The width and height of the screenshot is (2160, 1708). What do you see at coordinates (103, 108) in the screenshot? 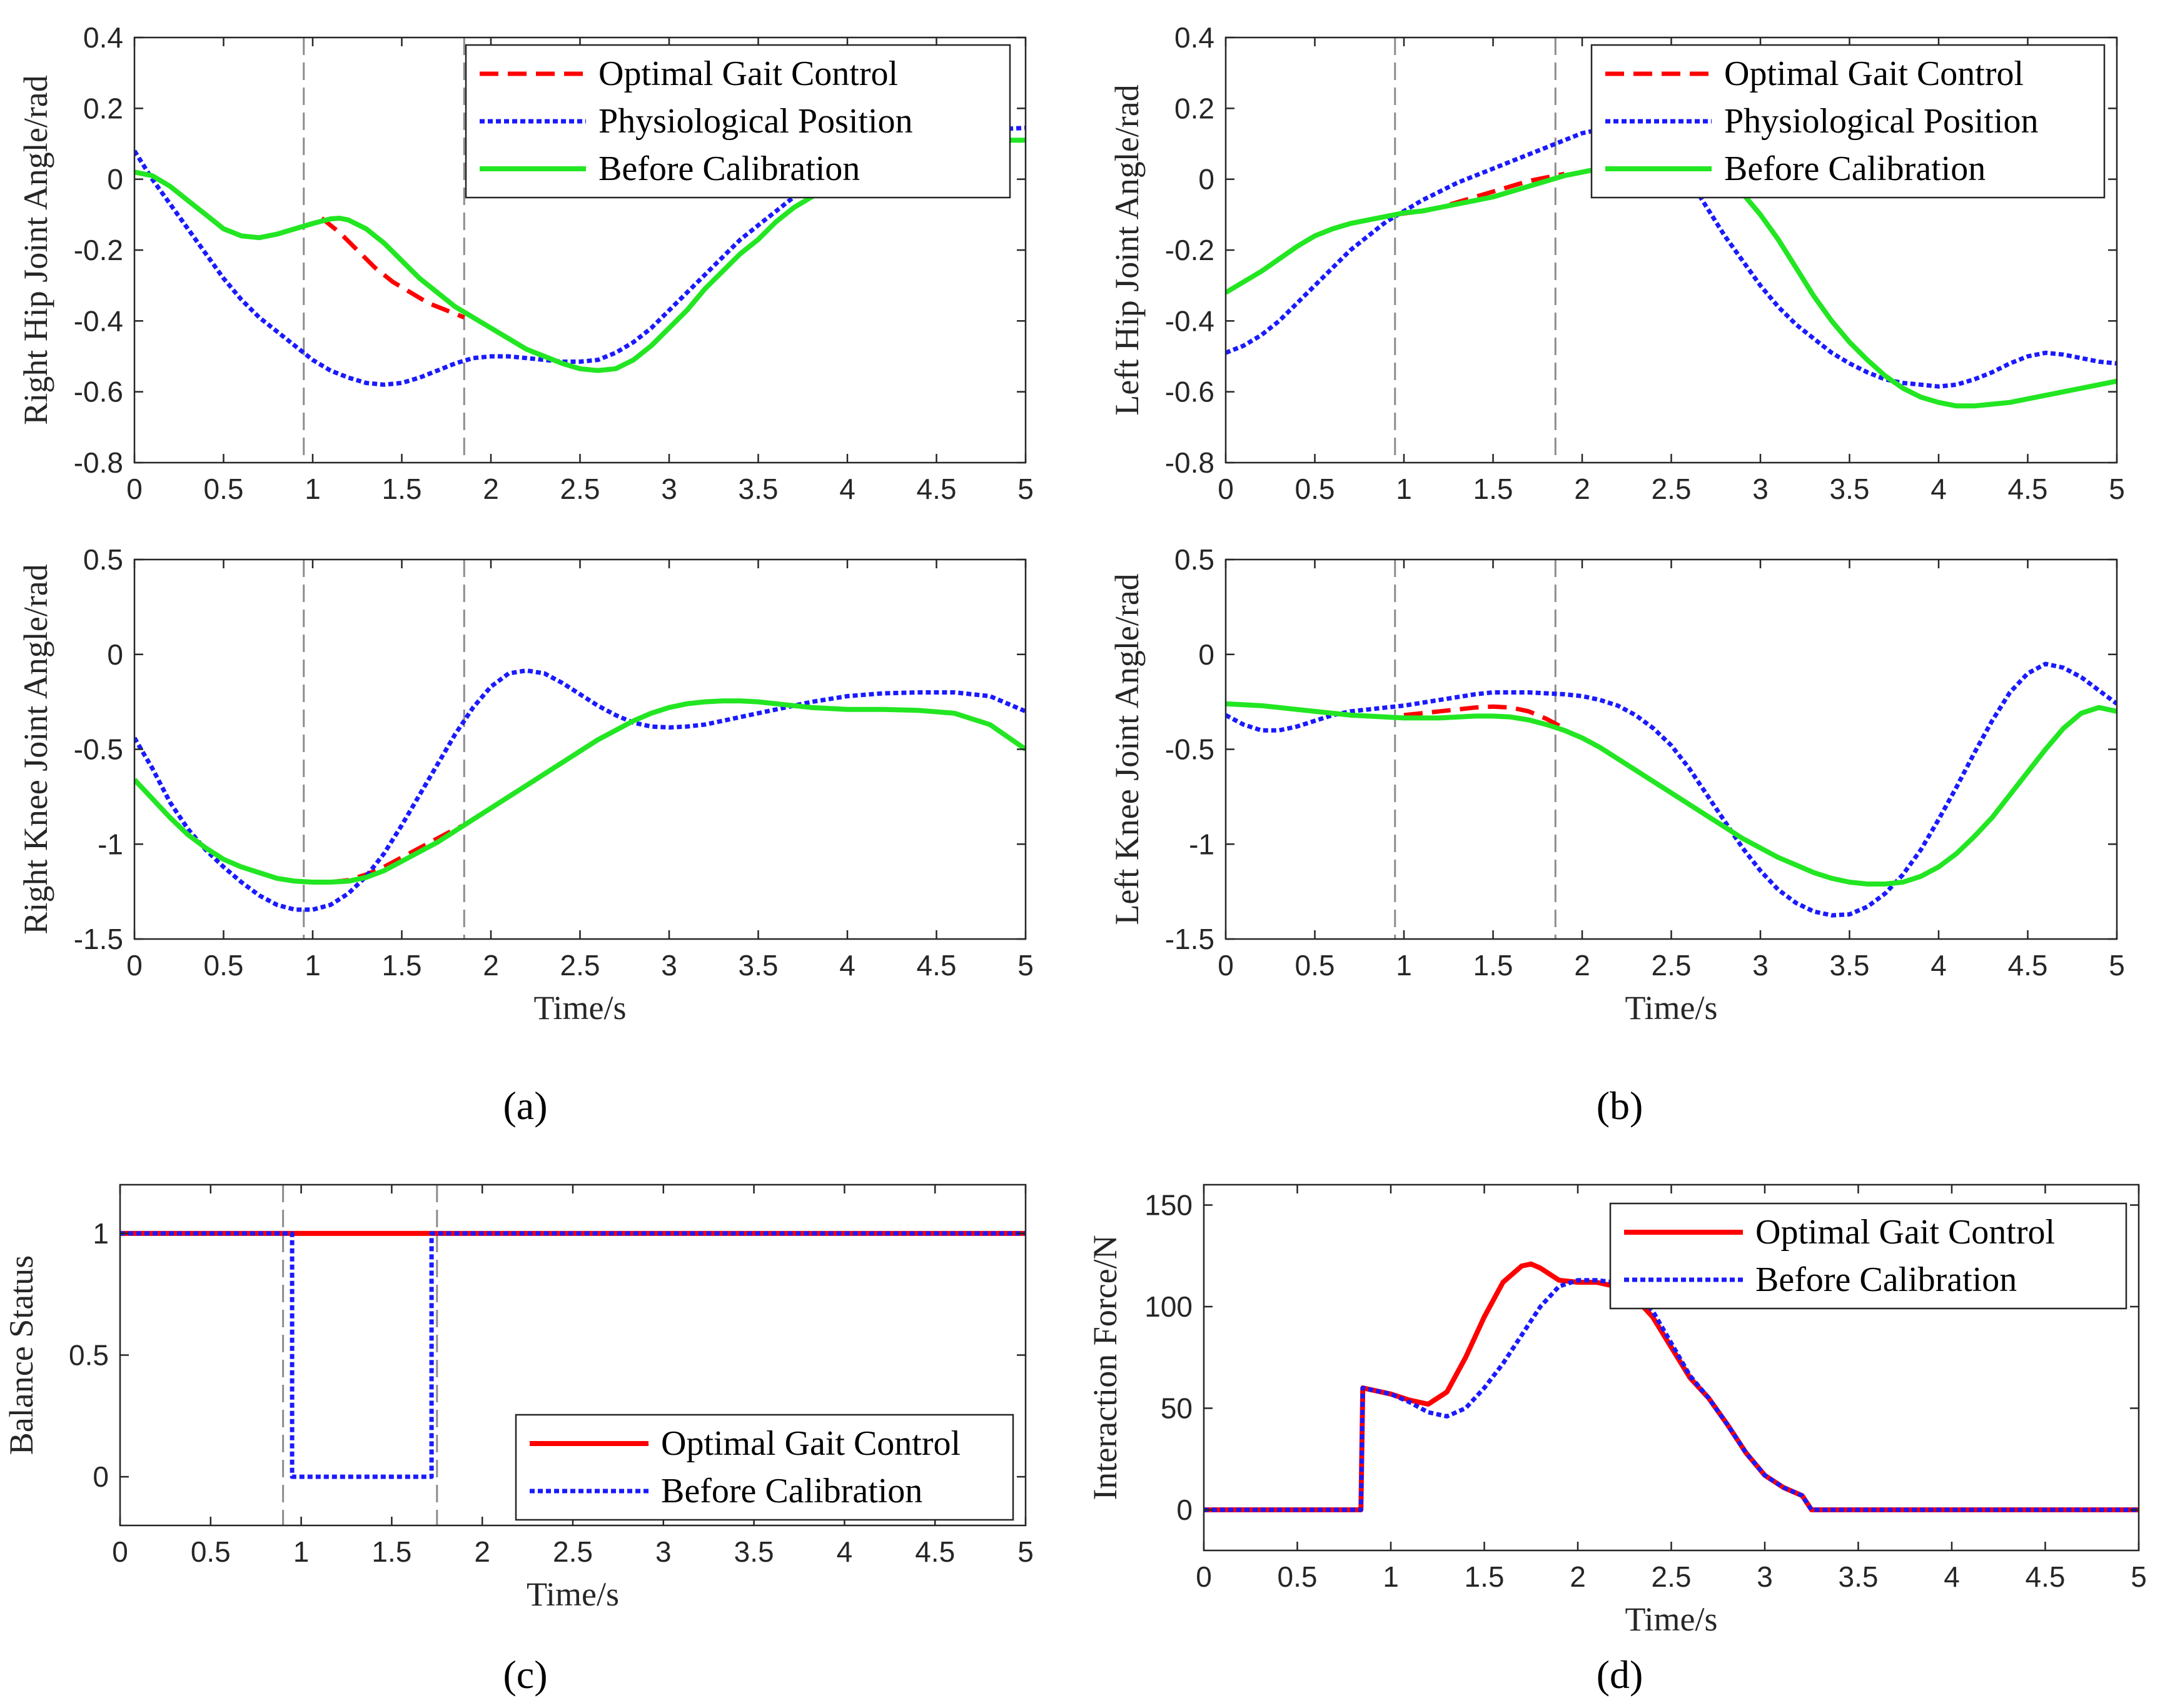
I see `y-tick-label: 0.2` at bounding box center [103, 108].